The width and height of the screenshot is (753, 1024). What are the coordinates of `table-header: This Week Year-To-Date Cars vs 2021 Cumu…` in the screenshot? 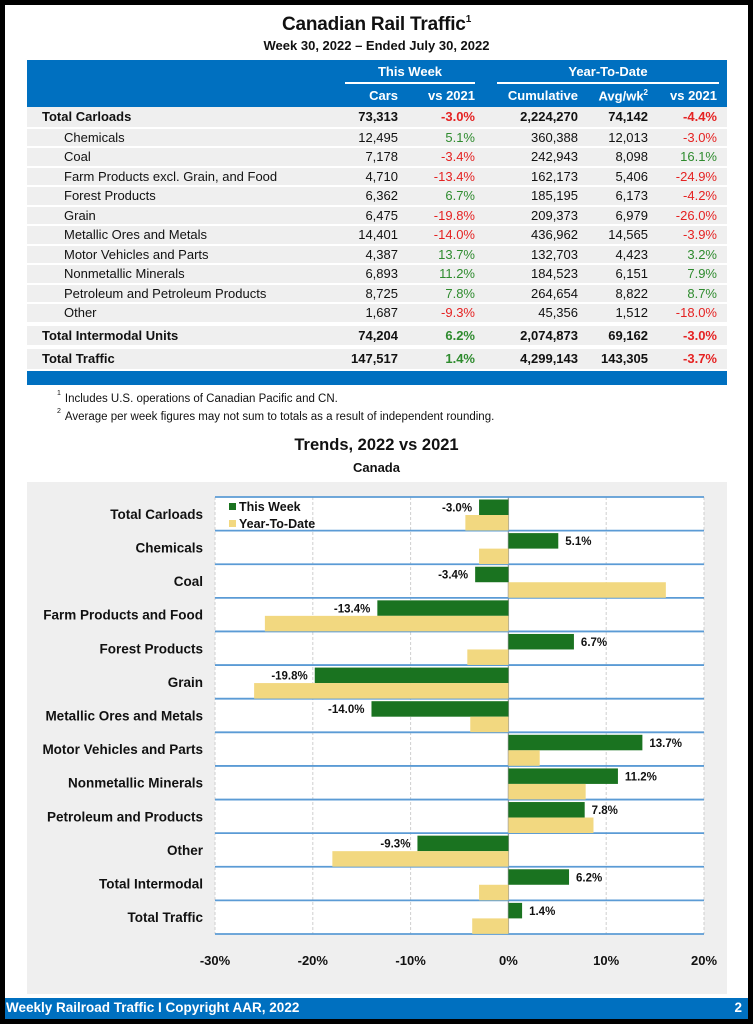 It's located at (377, 83).